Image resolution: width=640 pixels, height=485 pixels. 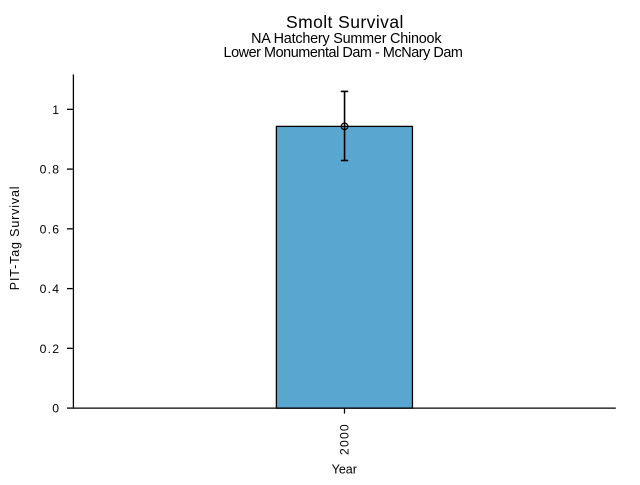 What do you see at coordinates (50, 170) in the screenshot?
I see `svg-text: 0.8` at bounding box center [50, 170].